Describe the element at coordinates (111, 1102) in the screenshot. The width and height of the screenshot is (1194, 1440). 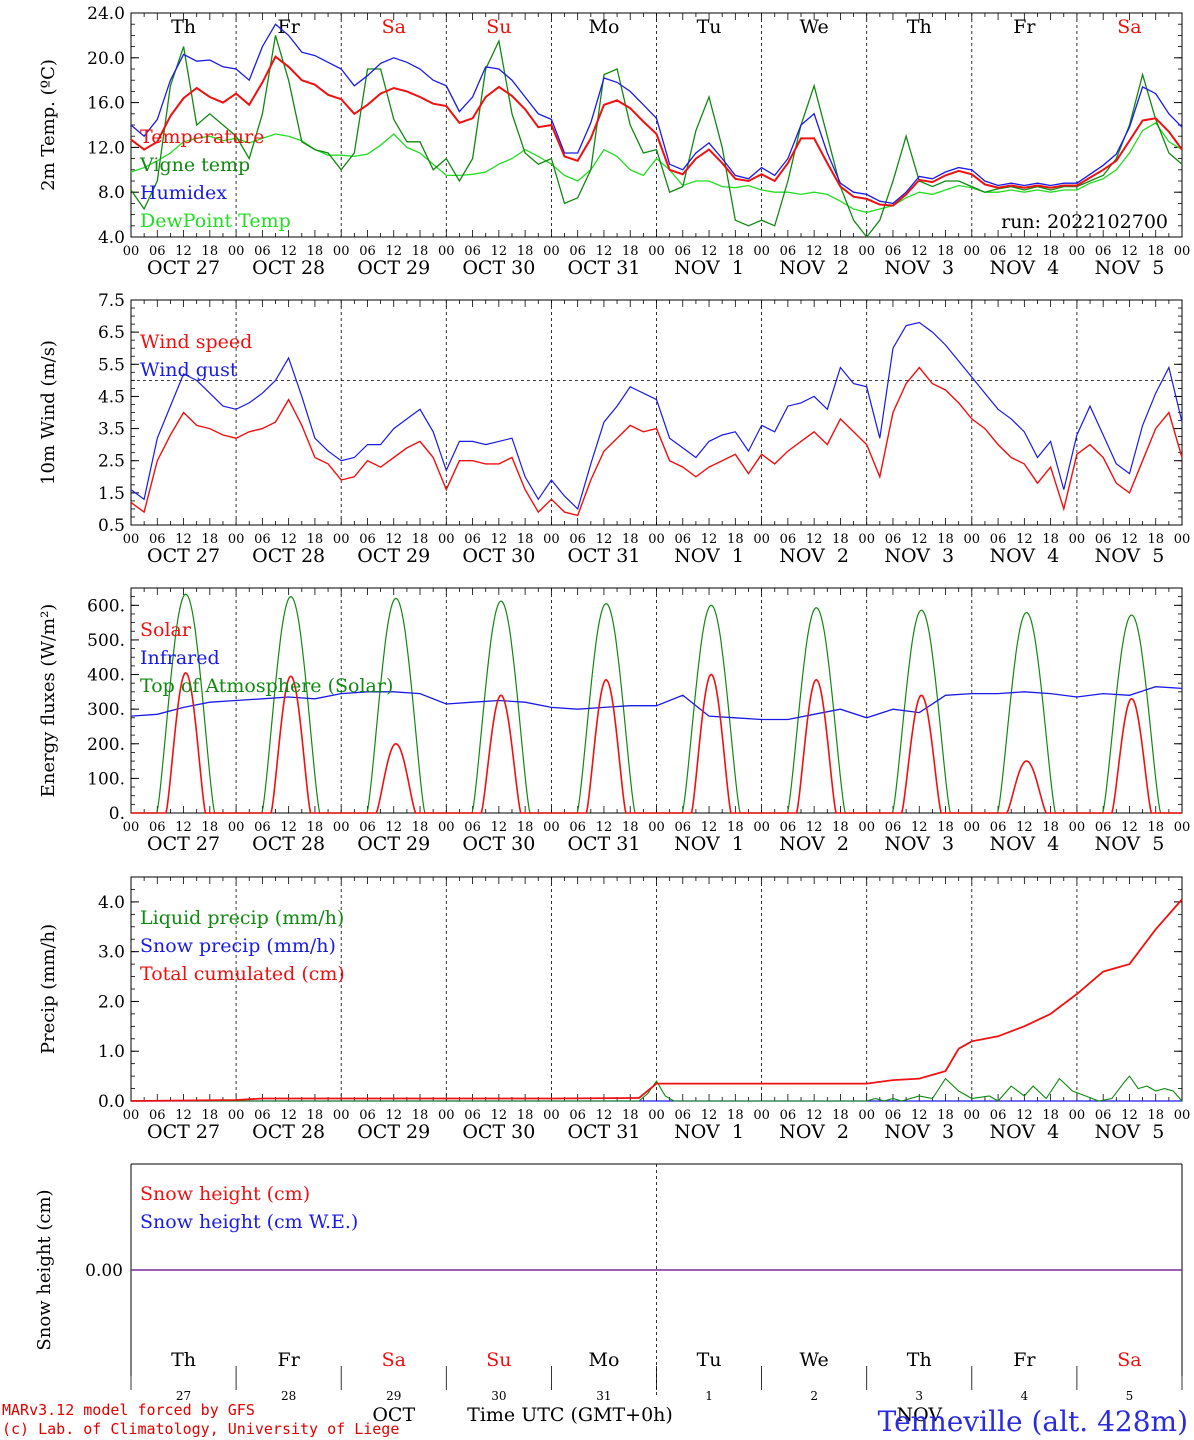
I see `precip-ytick-label: 0.0` at that location.